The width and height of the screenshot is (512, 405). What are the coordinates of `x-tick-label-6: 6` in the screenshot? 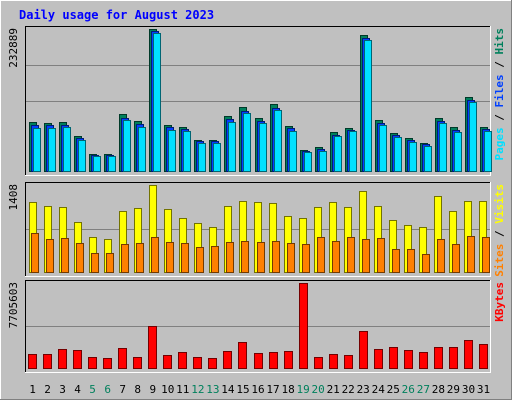 It's located at (107, 389).